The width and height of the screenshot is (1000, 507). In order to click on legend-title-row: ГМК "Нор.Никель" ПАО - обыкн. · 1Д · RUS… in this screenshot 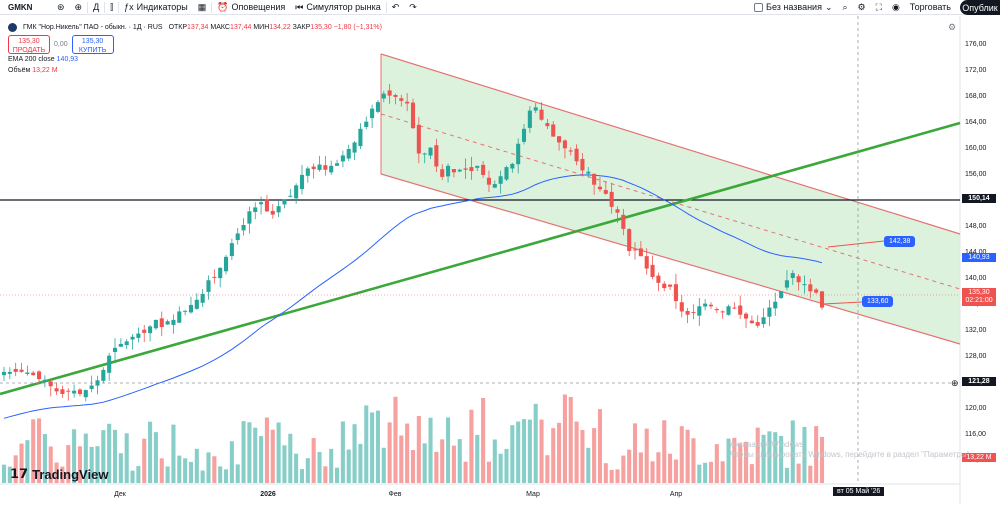, I will do `click(195, 27)`.